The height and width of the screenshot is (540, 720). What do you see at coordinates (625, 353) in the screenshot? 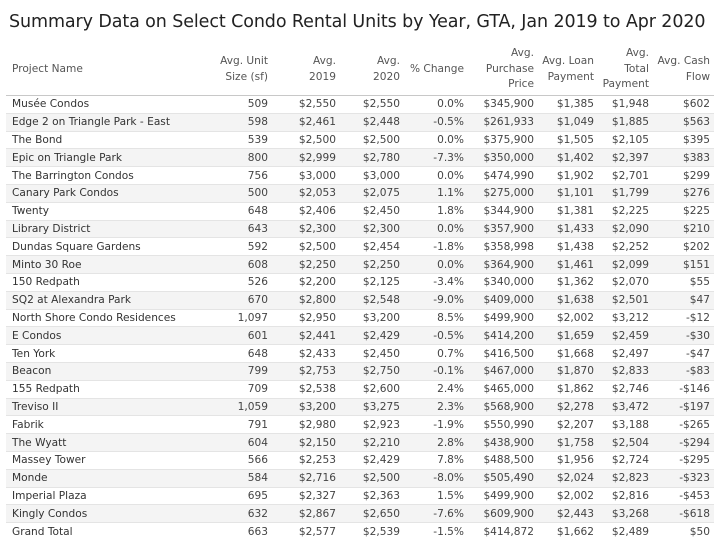
I see `cell-avg-total-payment: $2,497` at bounding box center [625, 353].